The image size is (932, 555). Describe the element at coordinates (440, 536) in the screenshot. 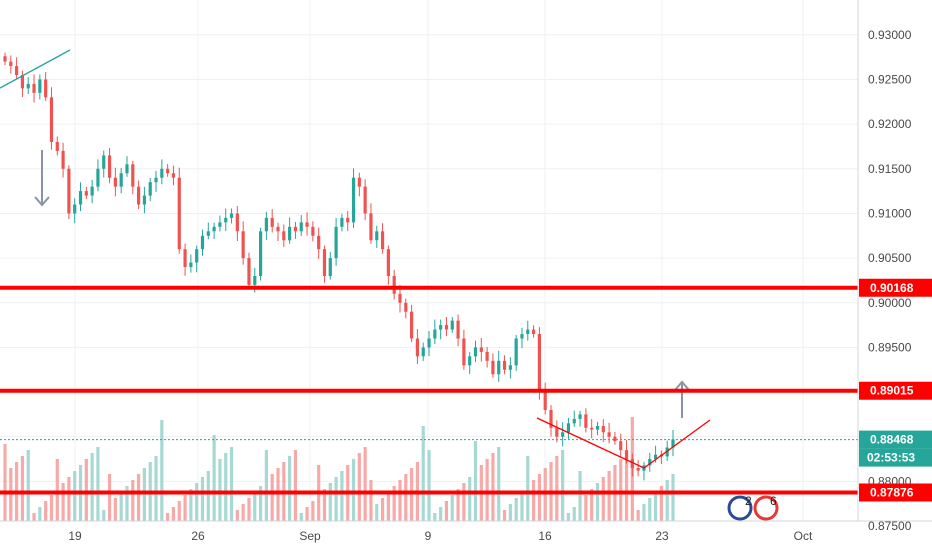

I see `time-axis: 19 26 Sep 9 16 23 Oct` at that location.